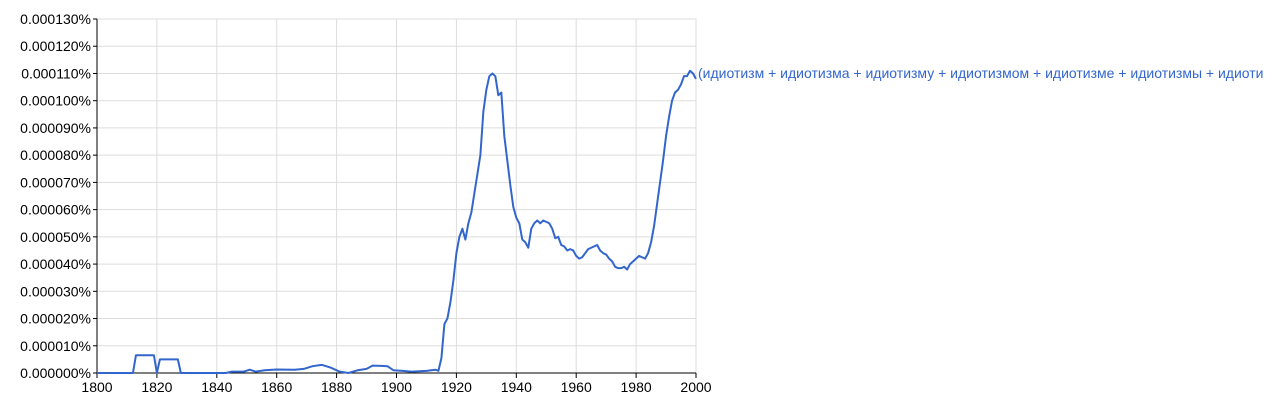  Describe the element at coordinates (55, 291) in the screenshot. I see `y-tick-label: 0.000030%` at that location.